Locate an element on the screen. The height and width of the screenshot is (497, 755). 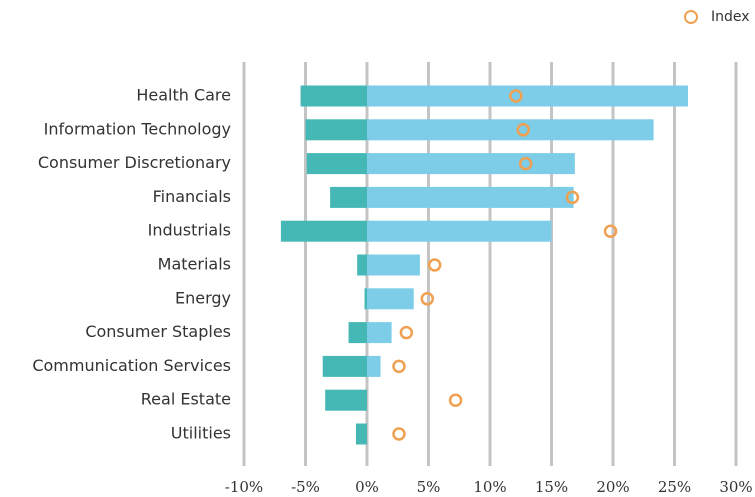
x-tick-label: 30% is located at coordinates (735, 487).